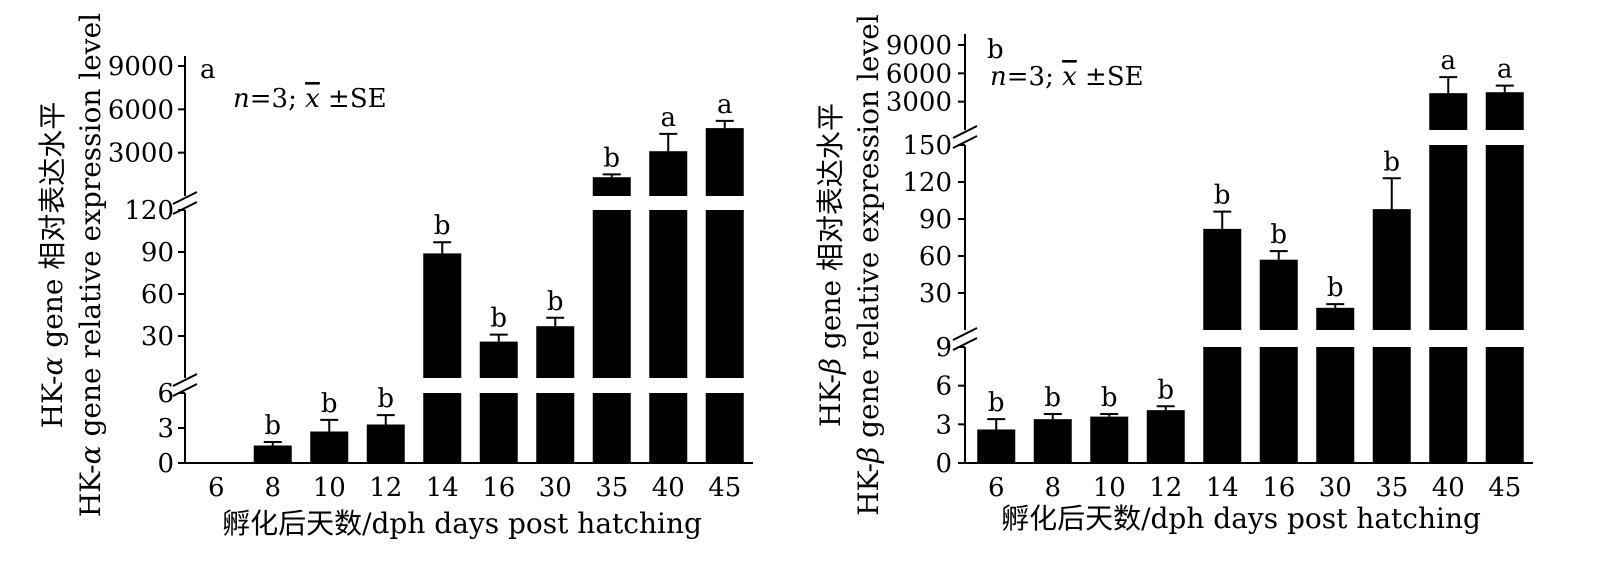  What do you see at coordinates (208, 70) in the screenshot?
I see `panel-letter: a` at bounding box center [208, 70].